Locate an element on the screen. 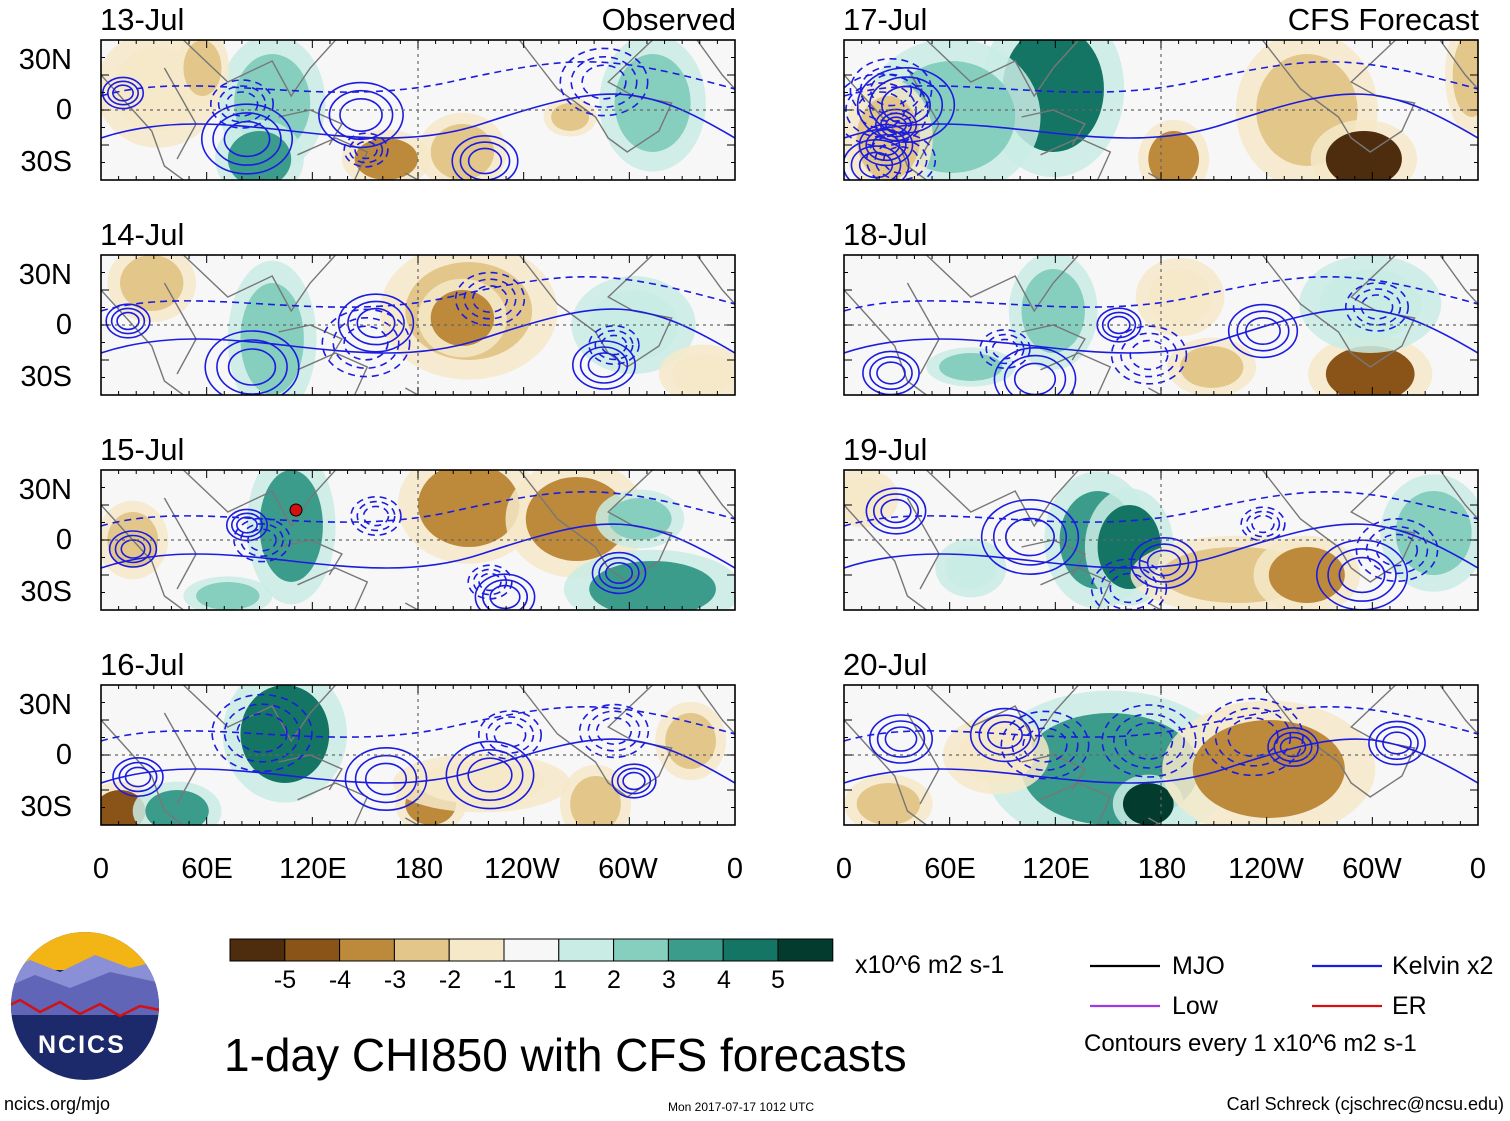  colorbar-label: 3 is located at coordinates (669, 980).